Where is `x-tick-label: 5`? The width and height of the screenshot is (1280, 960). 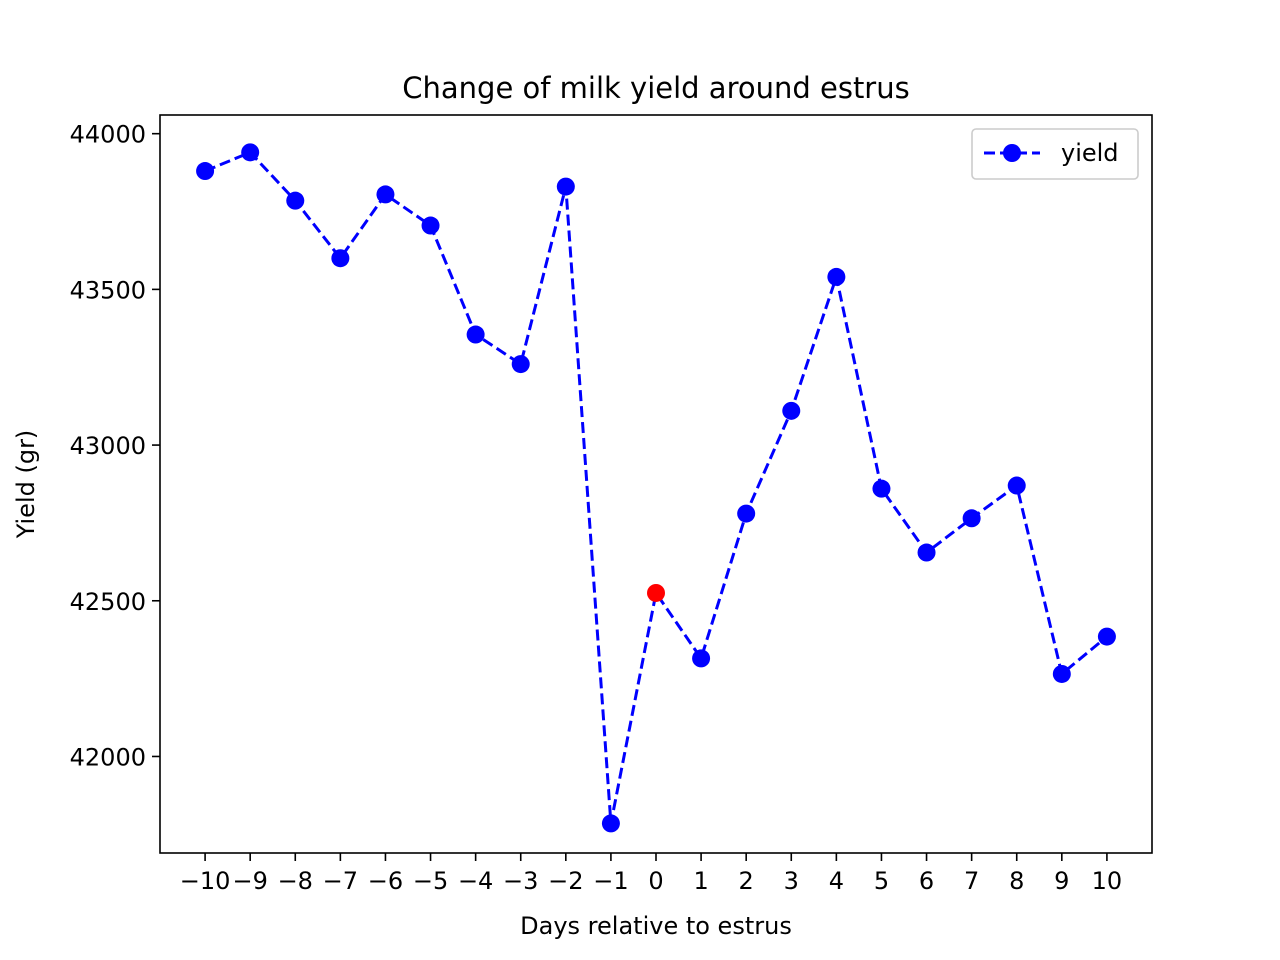
x-tick-label: 5 is located at coordinates (881, 881).